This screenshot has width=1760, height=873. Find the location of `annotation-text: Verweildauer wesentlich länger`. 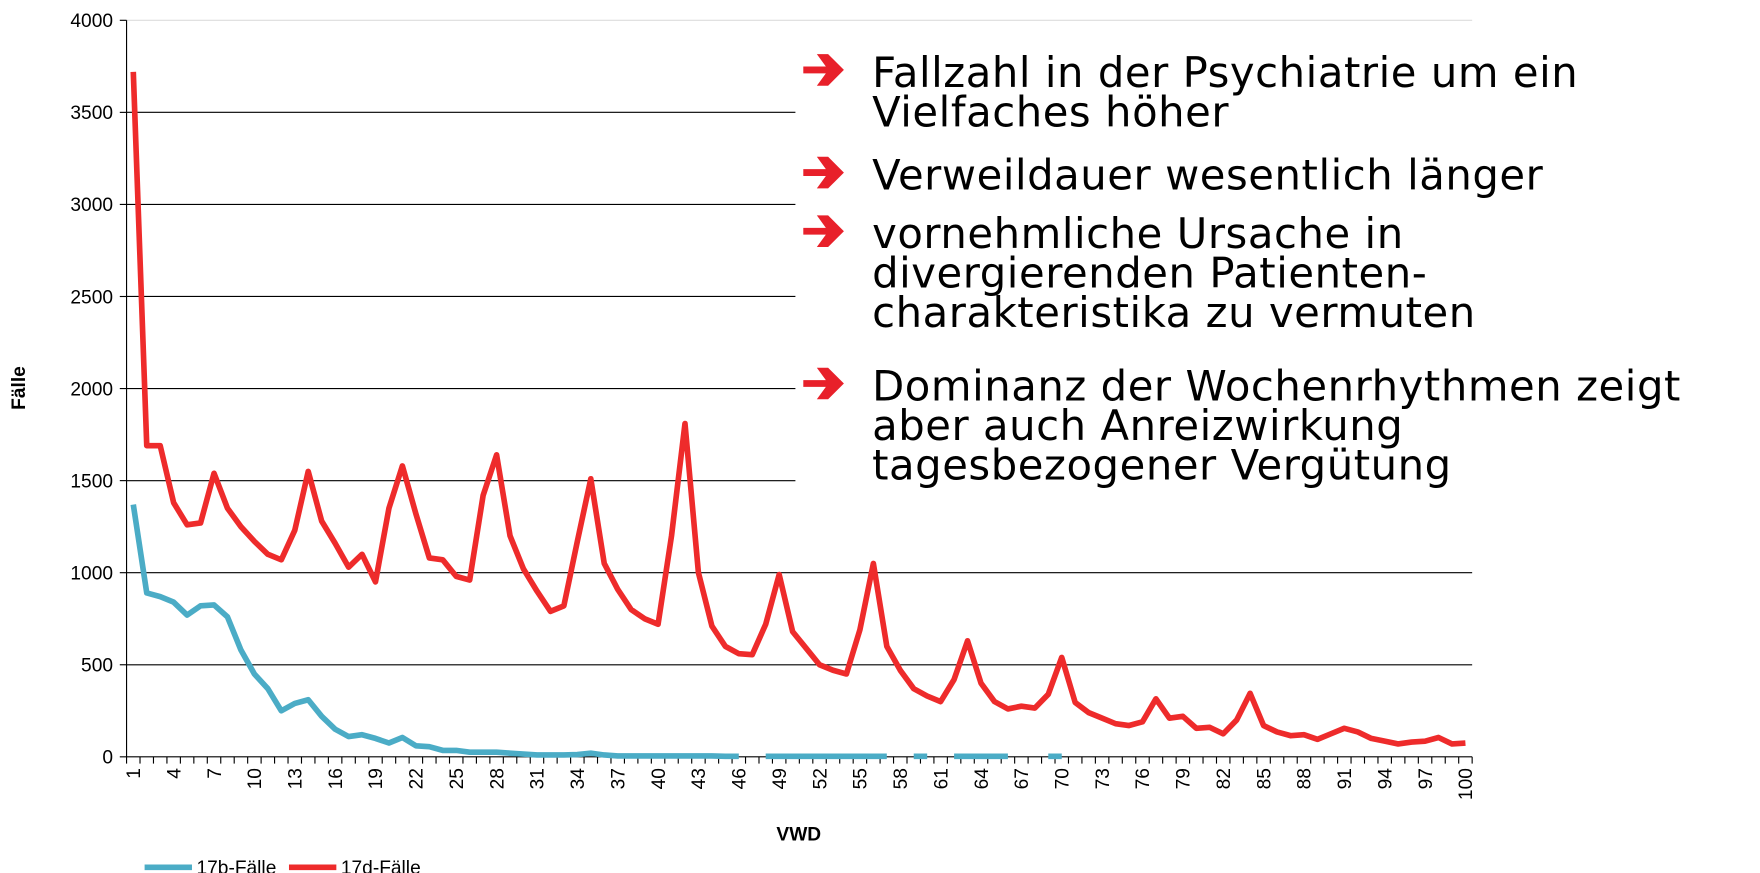

annotation-text: Verweildauer wesentlich länger is located at coordinates (1208, 174).